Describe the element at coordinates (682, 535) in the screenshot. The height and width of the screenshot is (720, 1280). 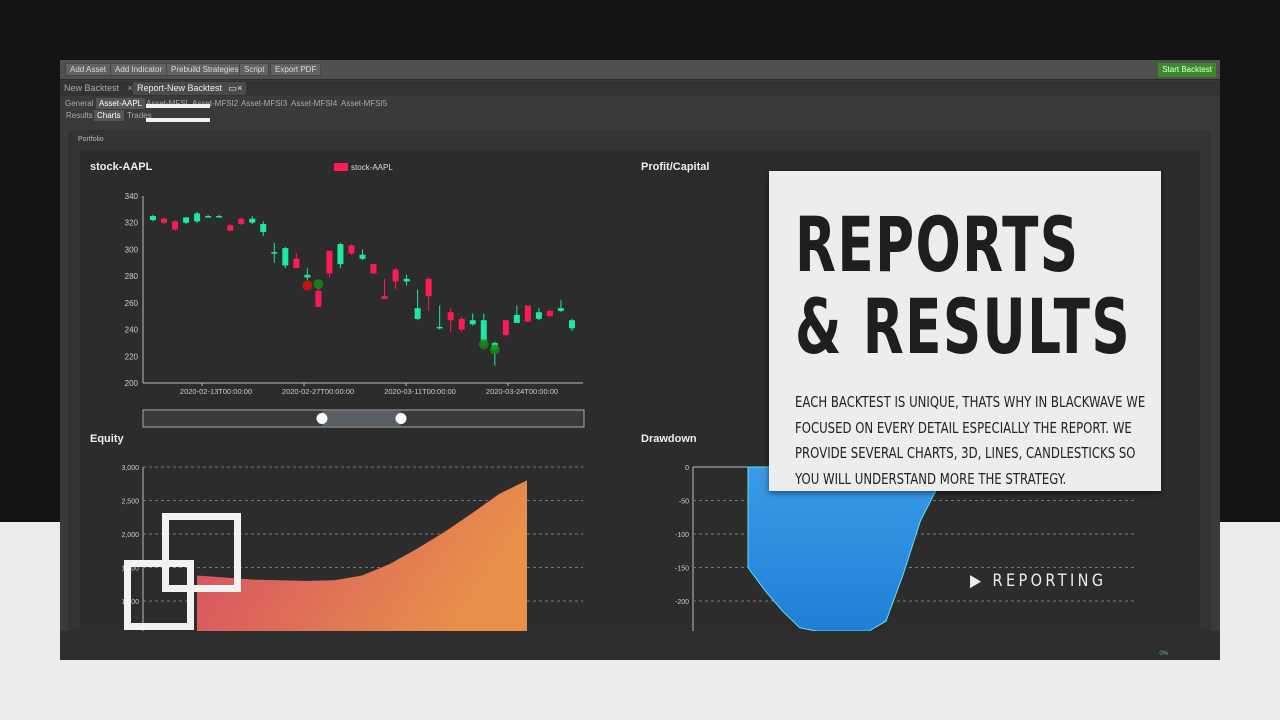
I see `y-tick-label: -100` at that location.